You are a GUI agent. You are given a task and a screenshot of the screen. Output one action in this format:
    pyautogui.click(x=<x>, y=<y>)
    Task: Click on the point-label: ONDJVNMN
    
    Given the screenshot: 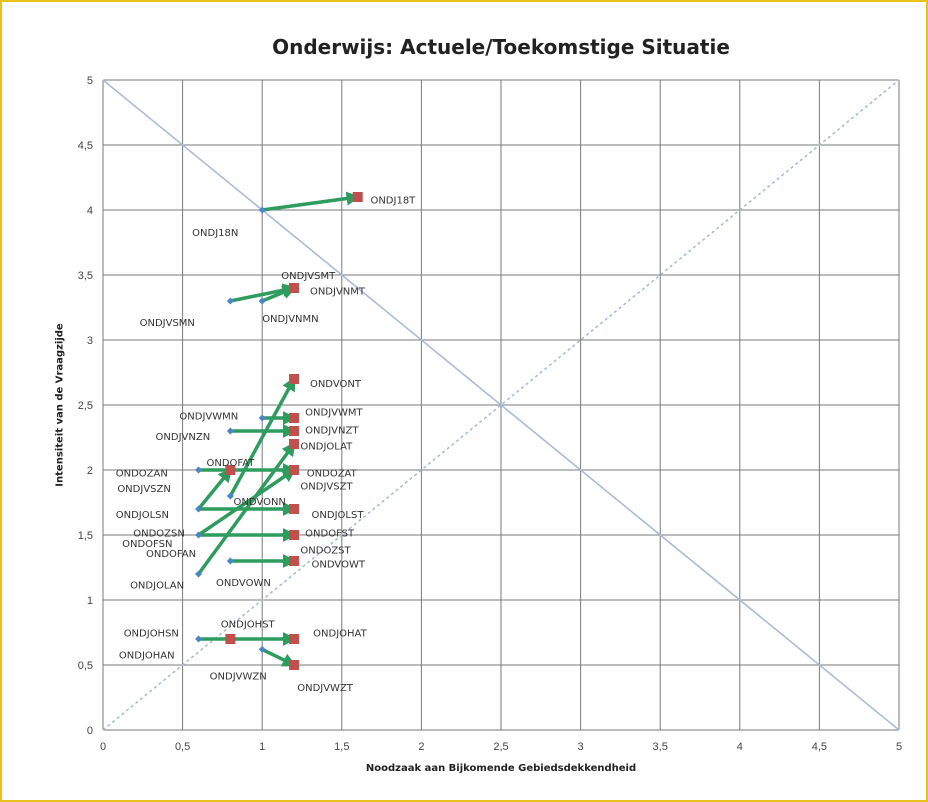 What is the action you would take?
    pyautogui.click(x=290, y=319)
    